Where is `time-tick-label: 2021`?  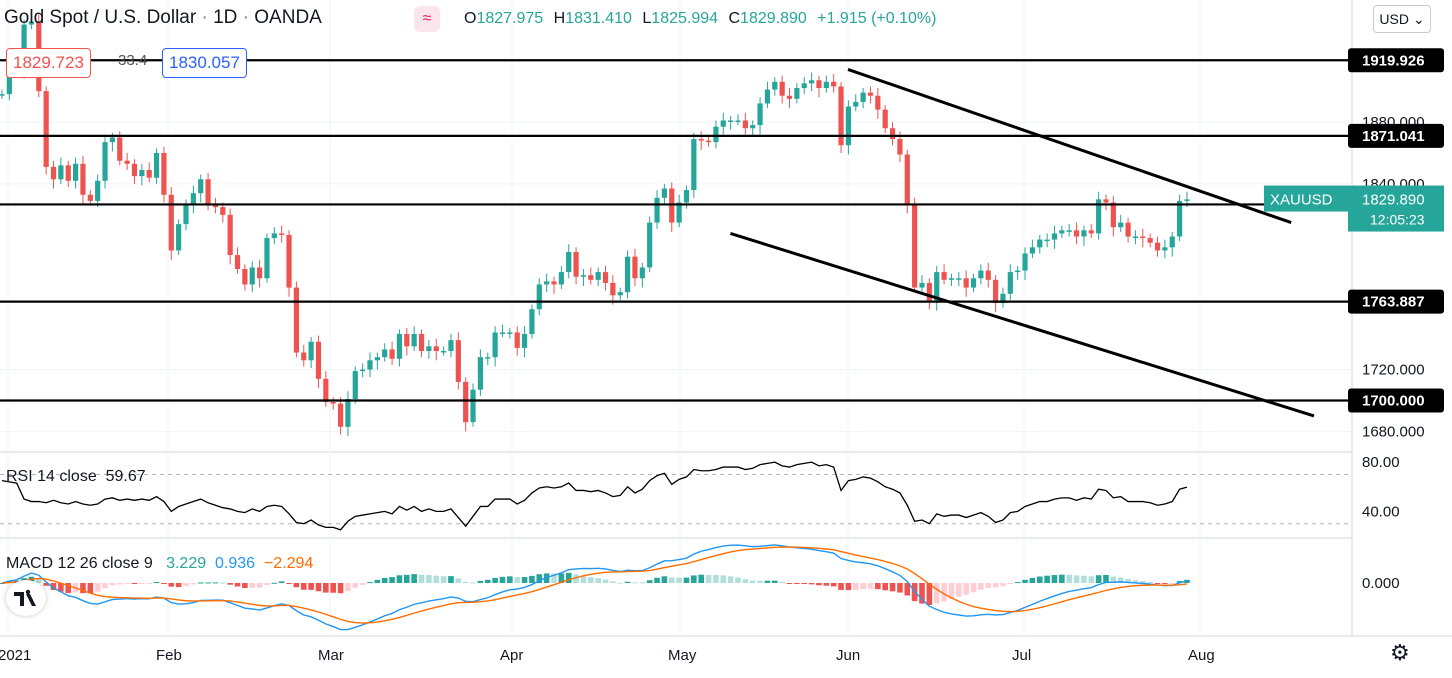 time-tick-label: 2021 is located at coordinates (15, 655).